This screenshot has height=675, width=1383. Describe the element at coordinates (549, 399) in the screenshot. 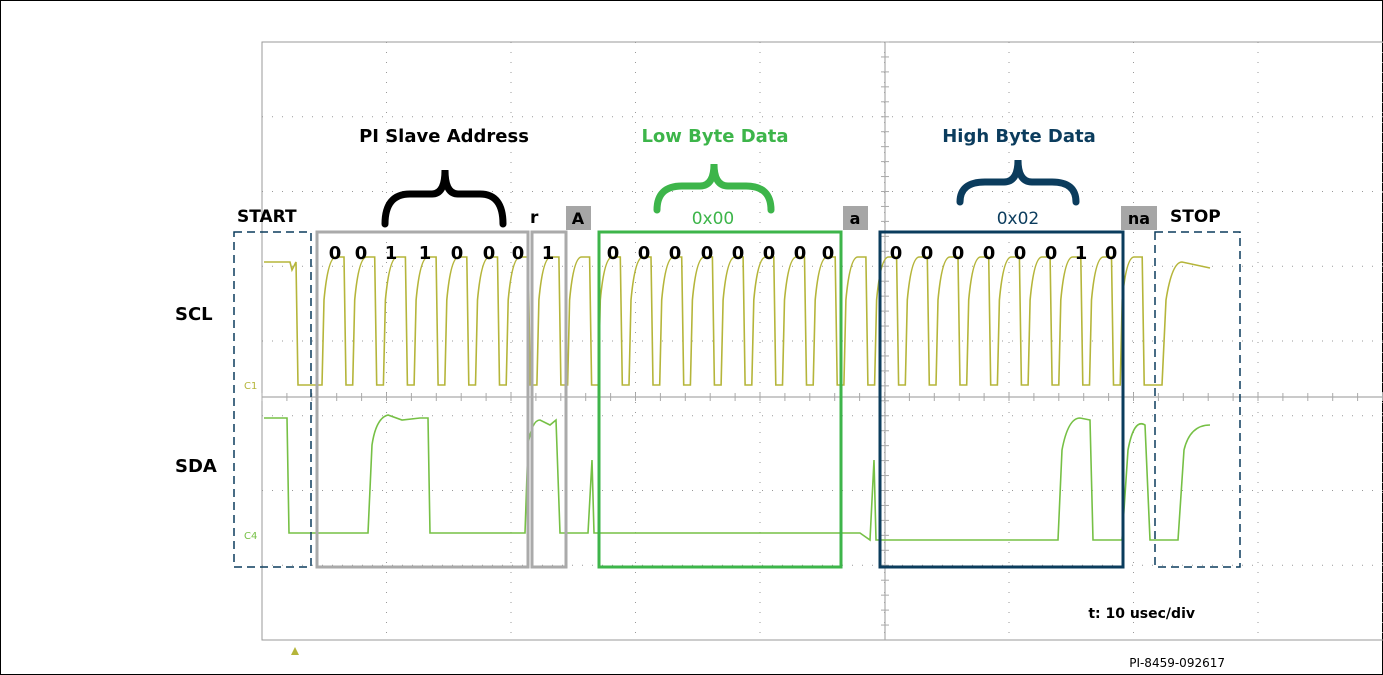

I see `rw-box` at that location.